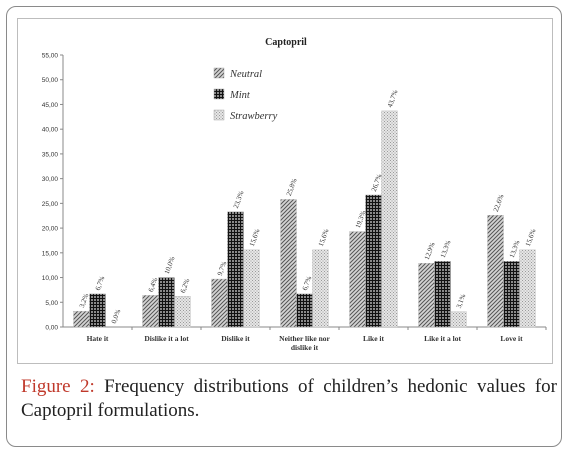  Describe the element at coordinates (446, 249) in the screenshot. I see `data-label: 13,3%` at that location.